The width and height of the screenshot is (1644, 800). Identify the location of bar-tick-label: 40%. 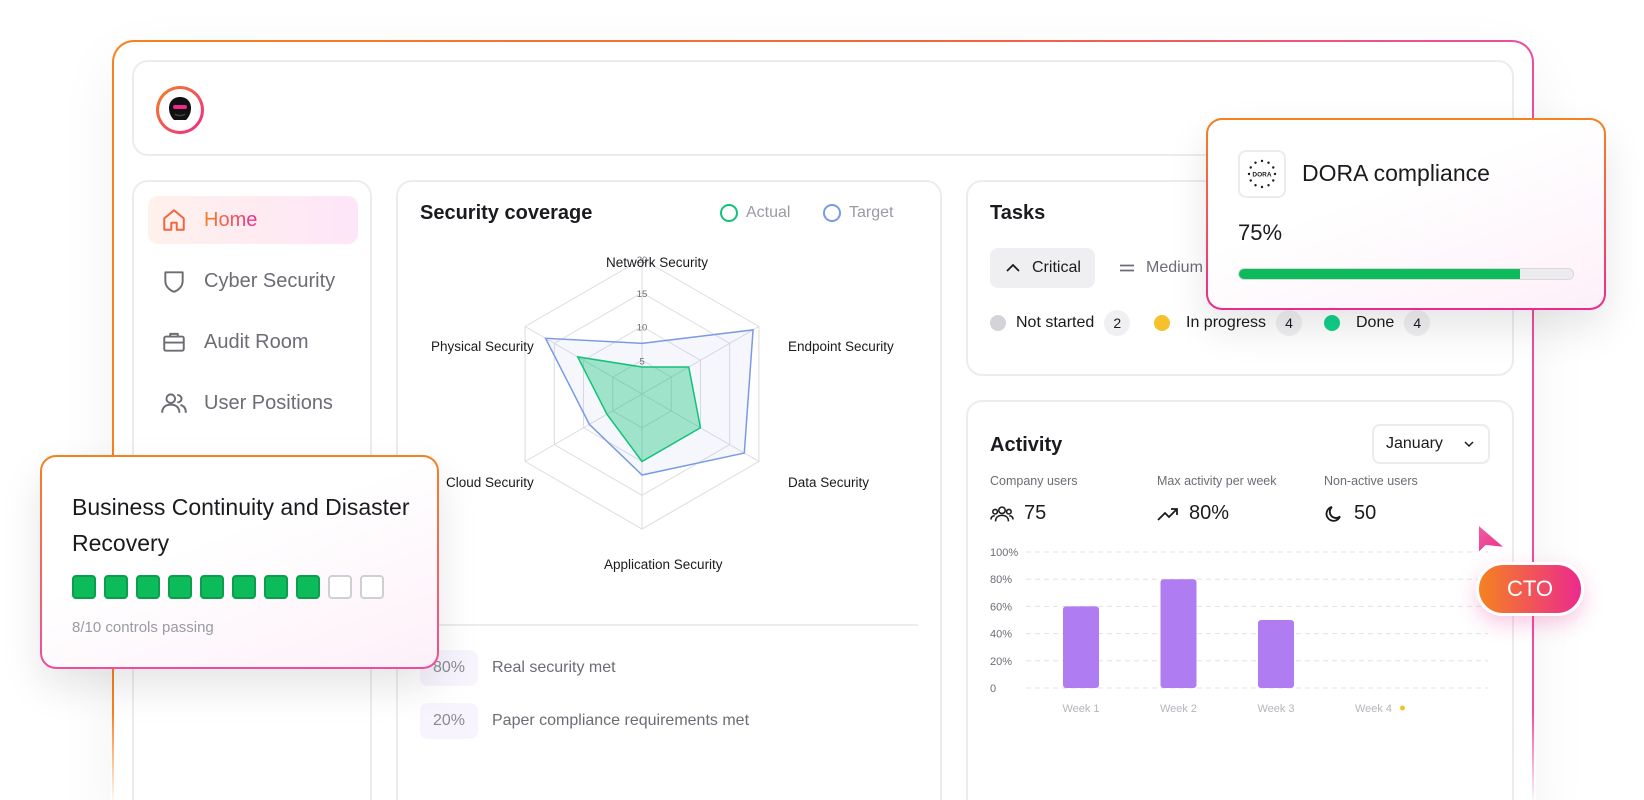
(1001, 635).